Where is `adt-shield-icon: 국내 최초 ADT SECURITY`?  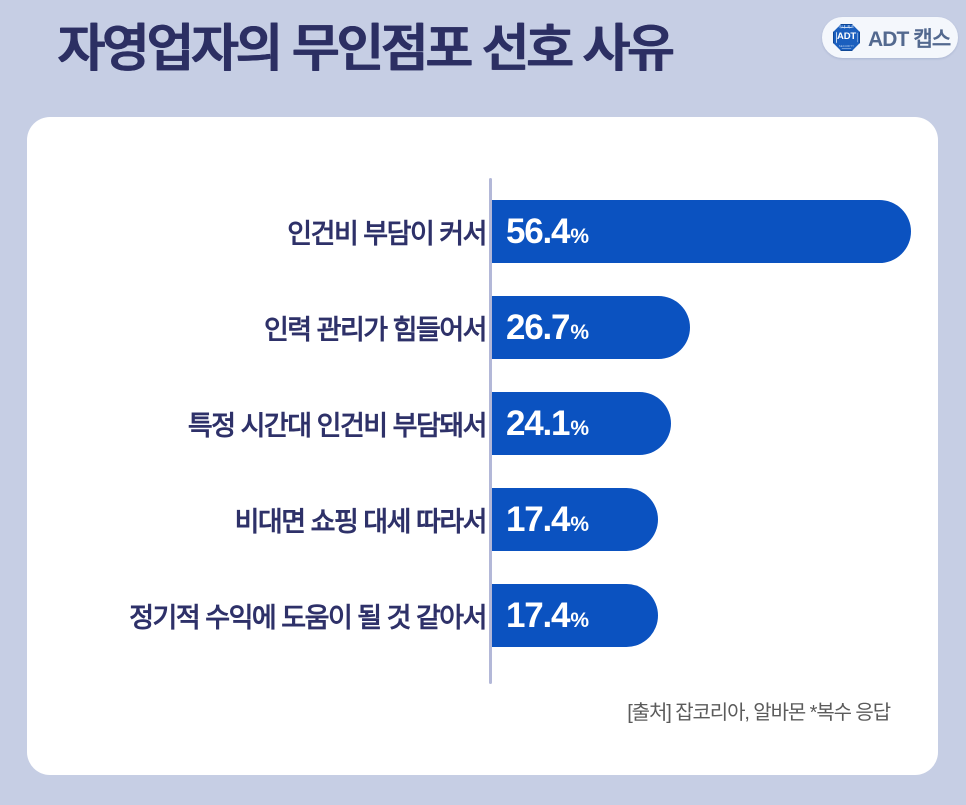 adt-shield-icon: 국내 최초 ADT SECURITY is located at coordinates (846, 37).